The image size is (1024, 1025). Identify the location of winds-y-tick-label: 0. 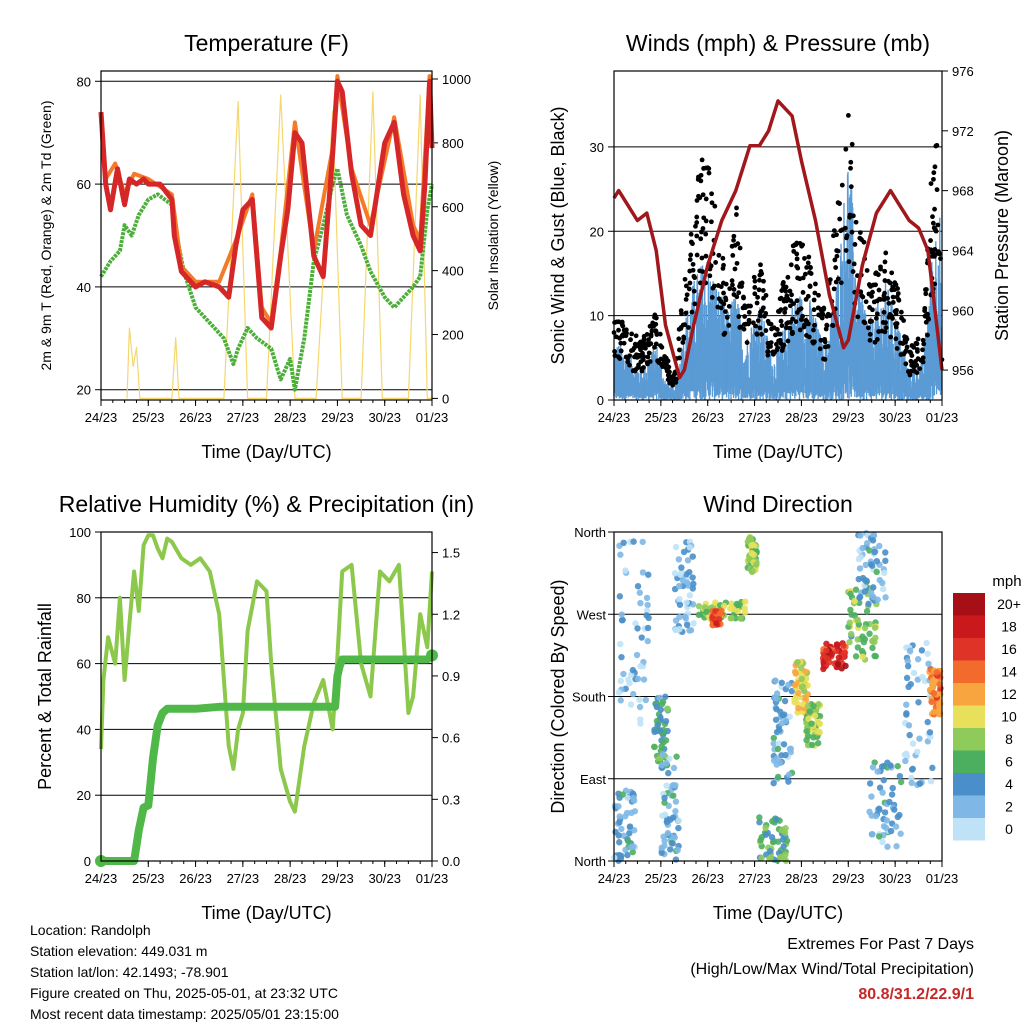
(600, 400).